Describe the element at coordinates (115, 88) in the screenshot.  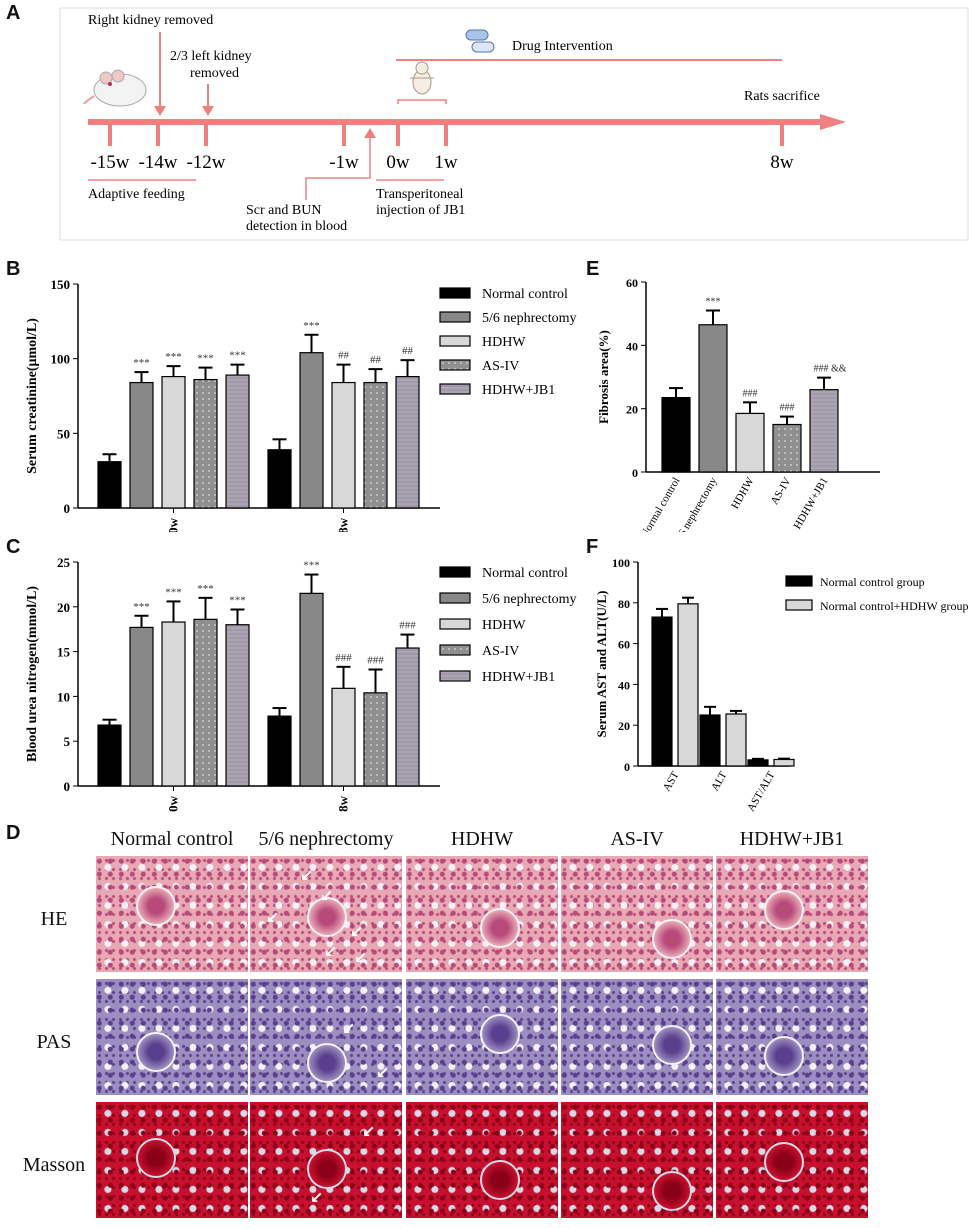
I see `rat-icon` at that location.